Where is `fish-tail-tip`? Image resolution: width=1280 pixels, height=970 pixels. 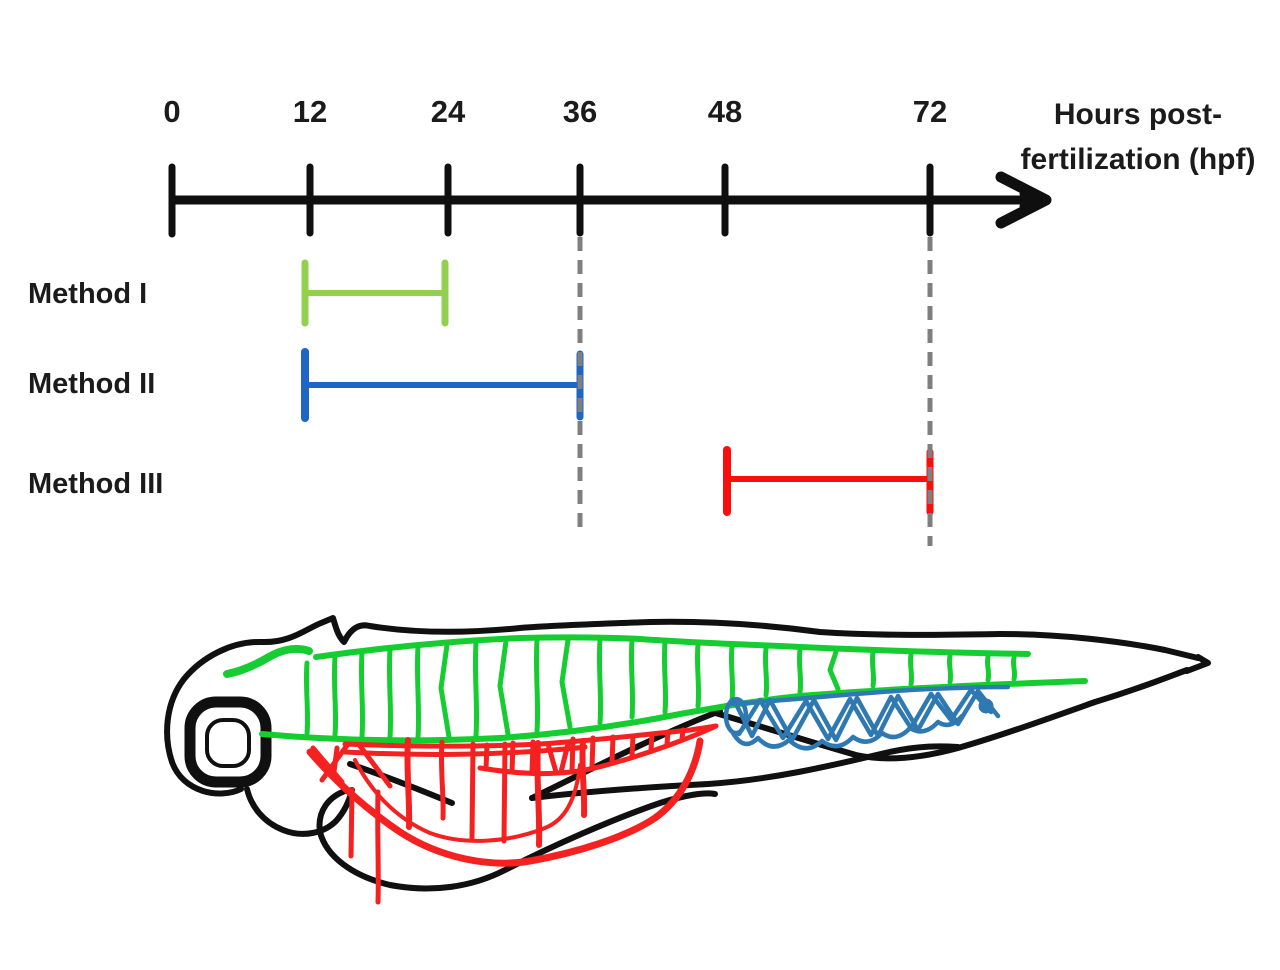
fish-tail-tip is located at coordinates (1197, 664).